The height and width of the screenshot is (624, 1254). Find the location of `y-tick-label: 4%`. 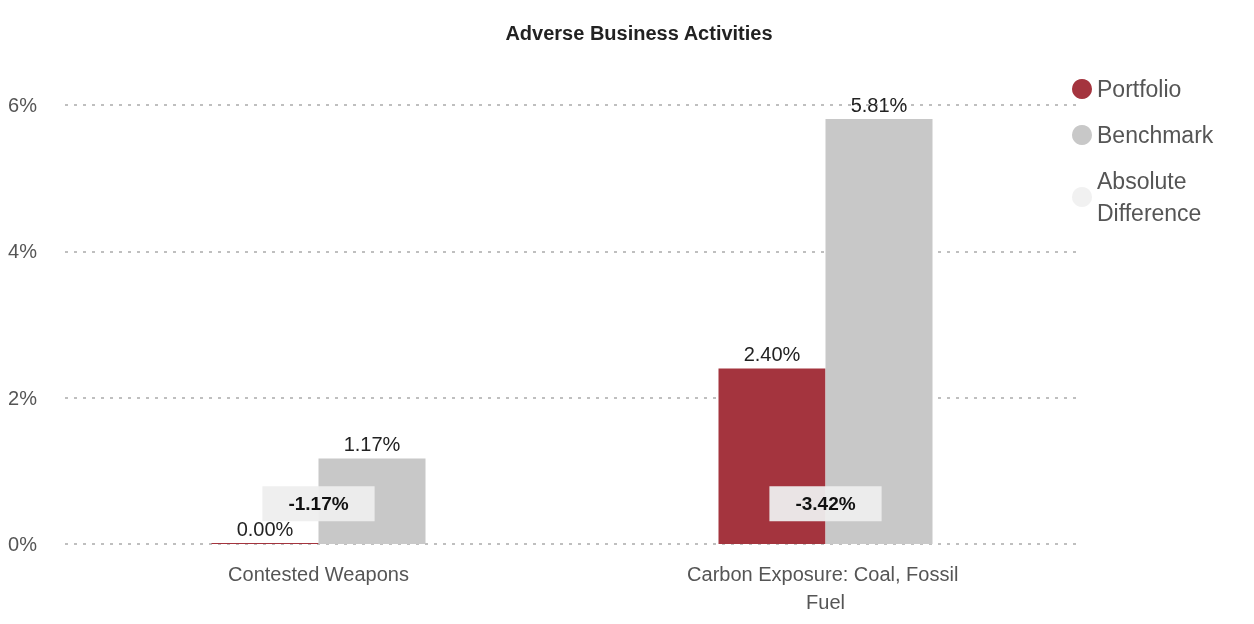

y-tick-label: 4% is located at coordinates (23, 251).